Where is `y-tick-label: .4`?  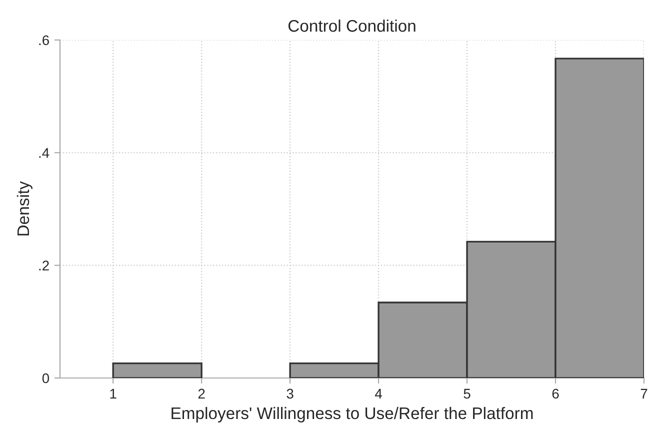 y-tick-label: .4 is located at coordinates (44, 153).